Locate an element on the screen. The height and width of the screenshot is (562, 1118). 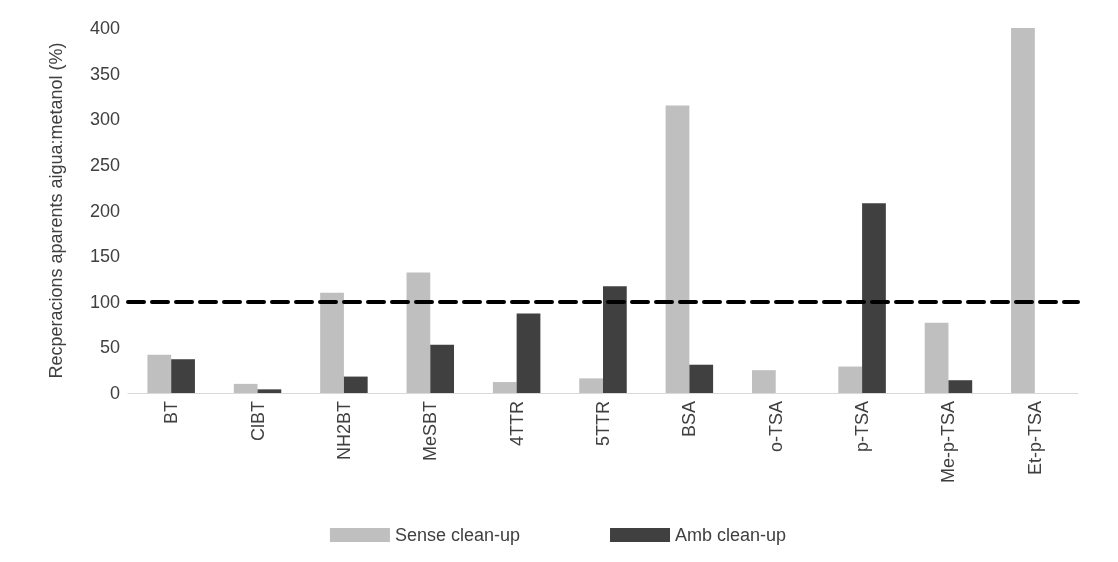
x-tick-label: BSA is located at coordinates (689, 419).